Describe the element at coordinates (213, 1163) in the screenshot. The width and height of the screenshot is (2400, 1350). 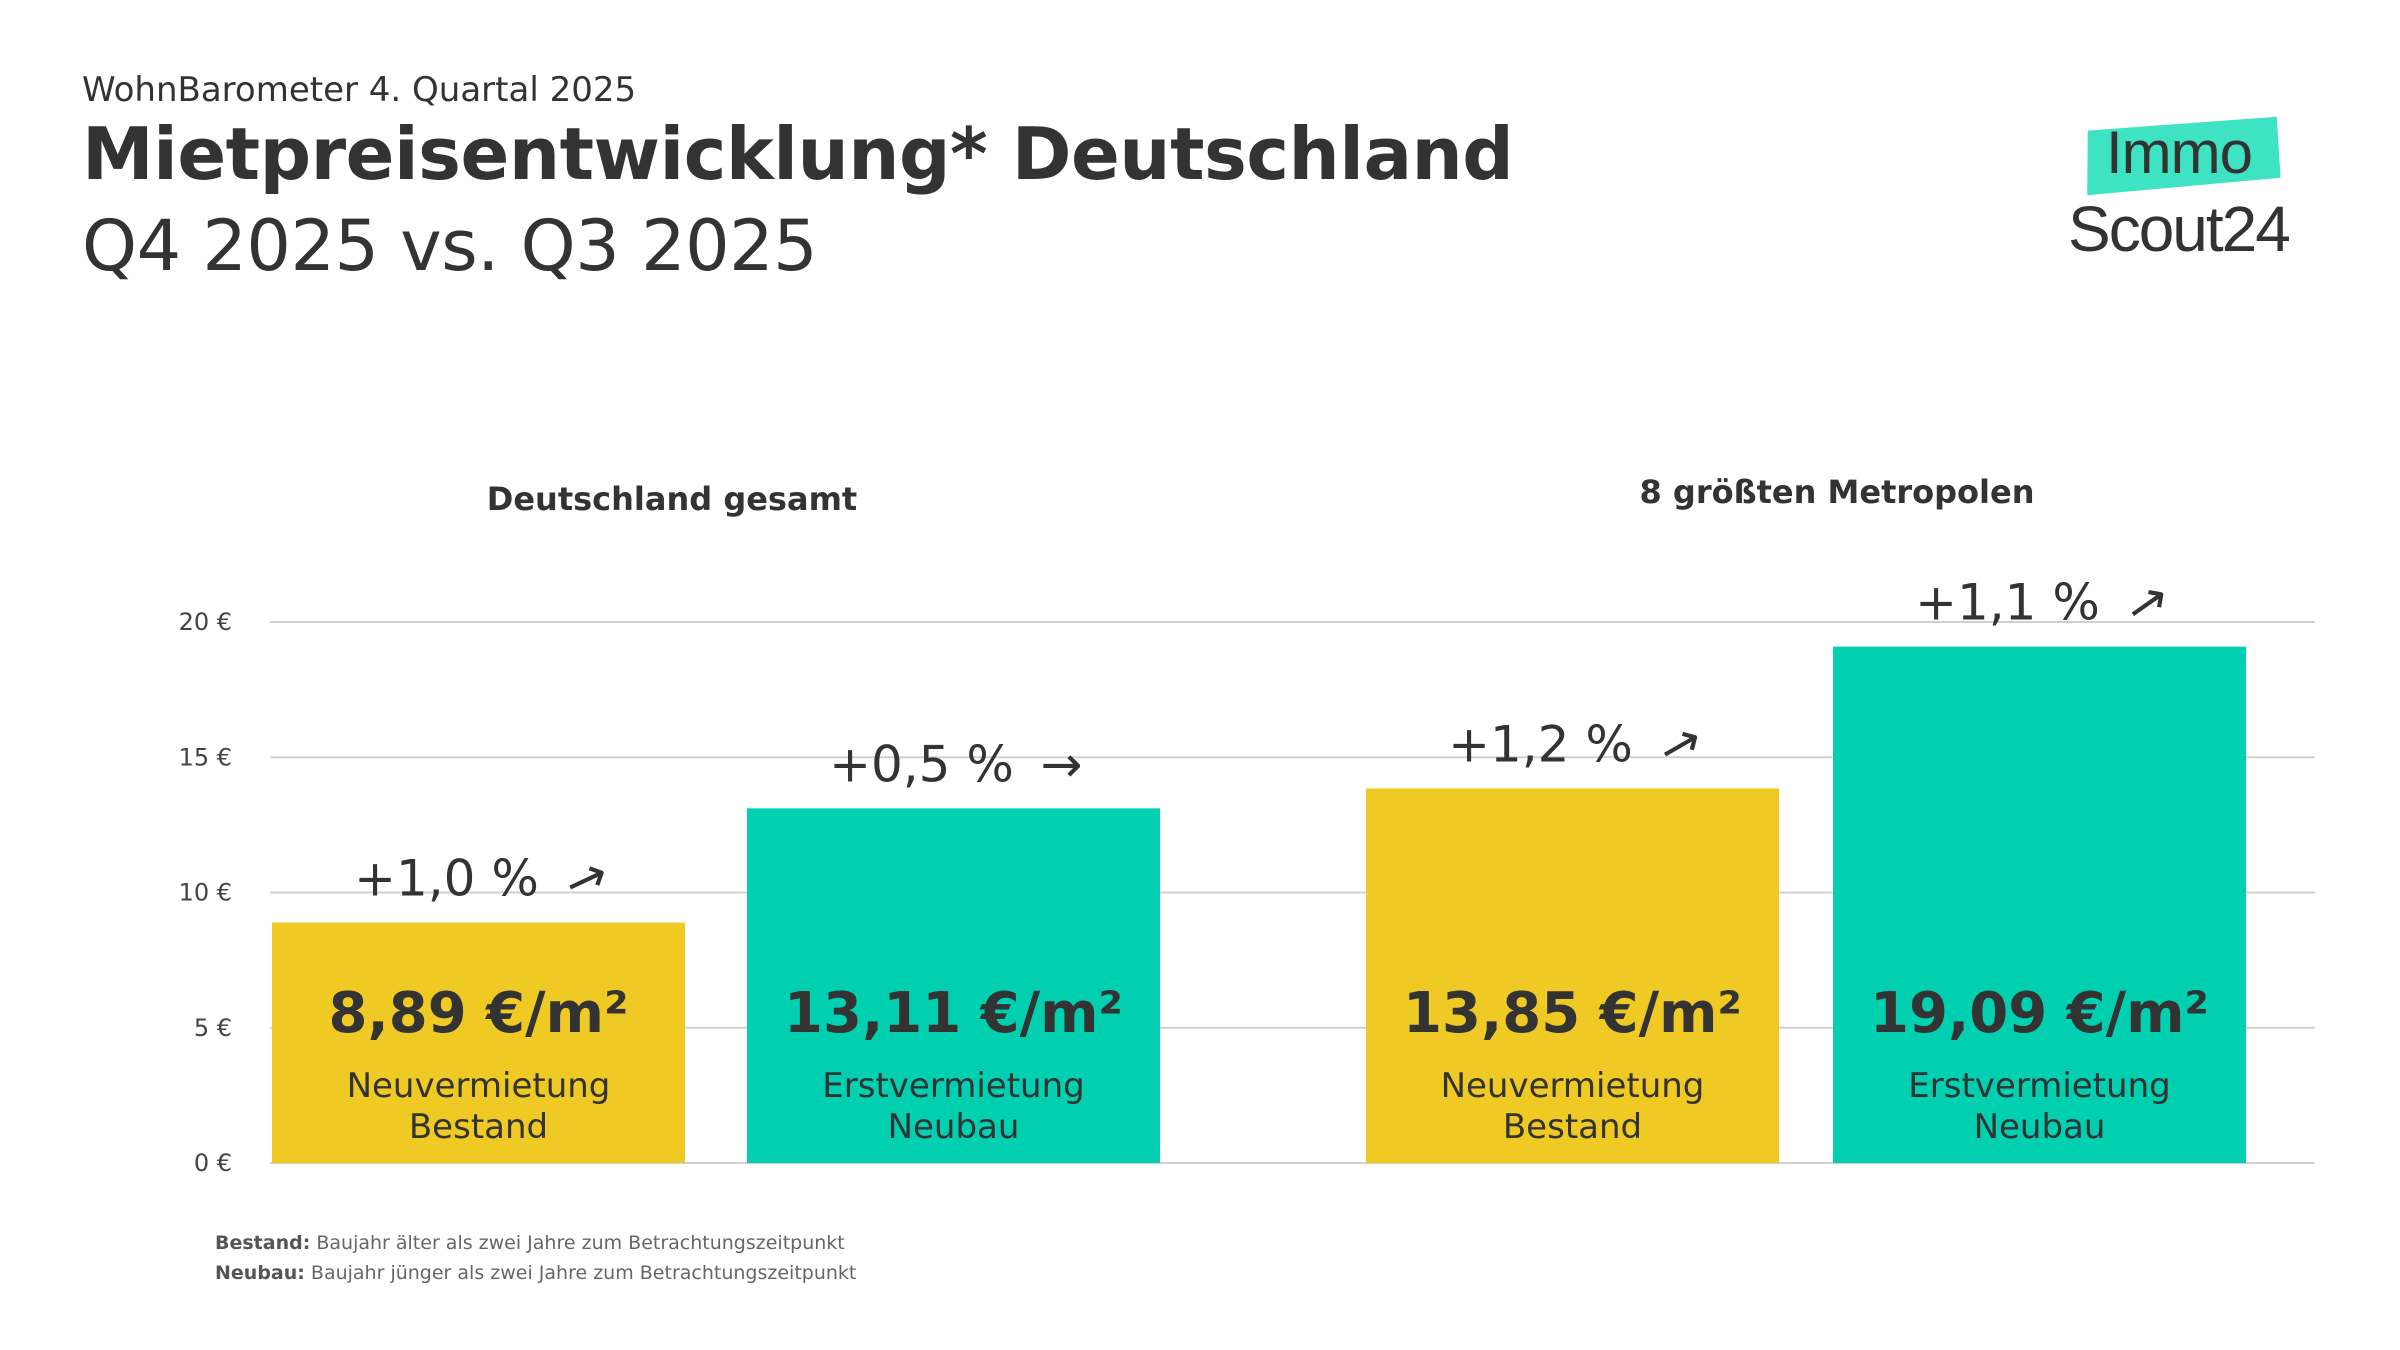
I see `y-tick-label: 0 €` at that location.